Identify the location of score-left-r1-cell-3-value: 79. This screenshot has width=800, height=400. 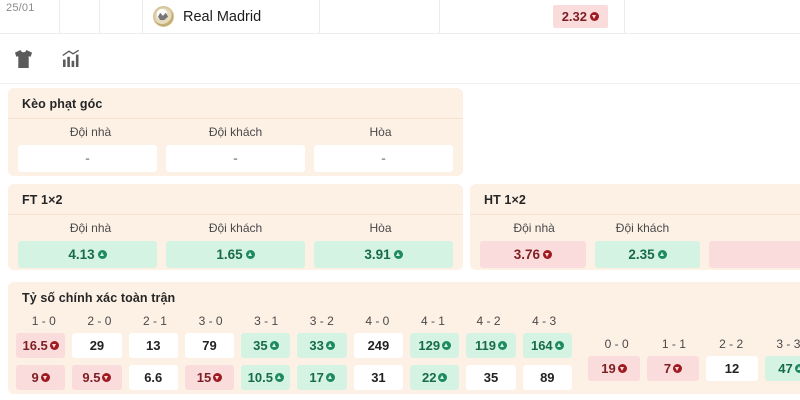
(209, 345).